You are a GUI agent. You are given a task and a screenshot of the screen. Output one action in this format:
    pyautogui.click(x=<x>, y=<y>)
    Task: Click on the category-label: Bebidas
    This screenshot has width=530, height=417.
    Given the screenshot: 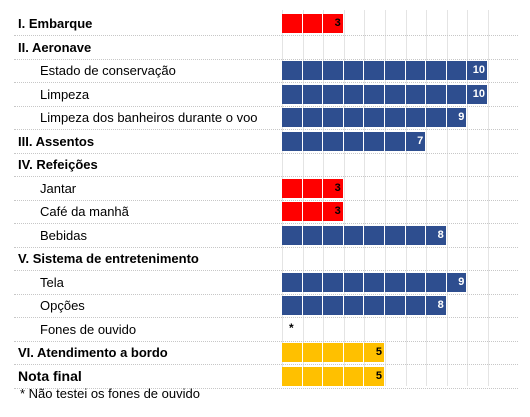 What is the action you would take?
    pyautogui.click(x=63, y=235)
    